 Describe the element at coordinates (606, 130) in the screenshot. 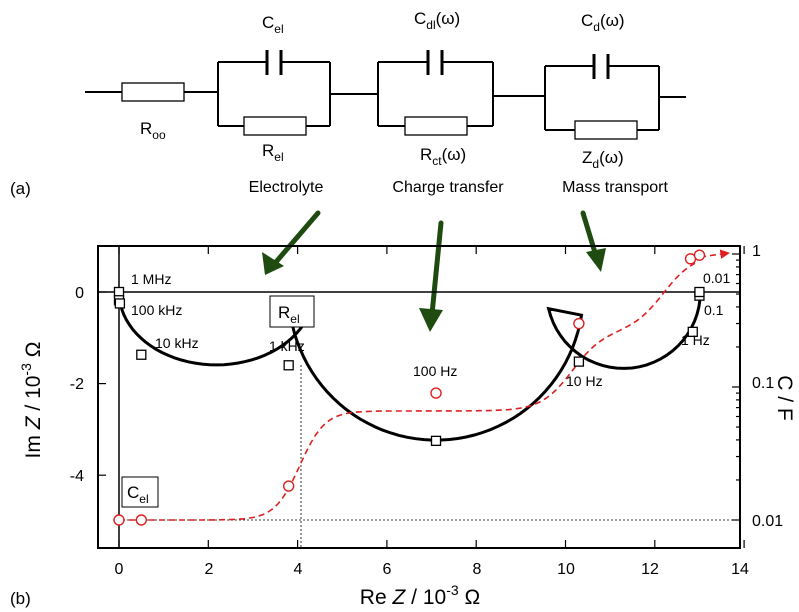

I see `resistor-z-d` at that location.